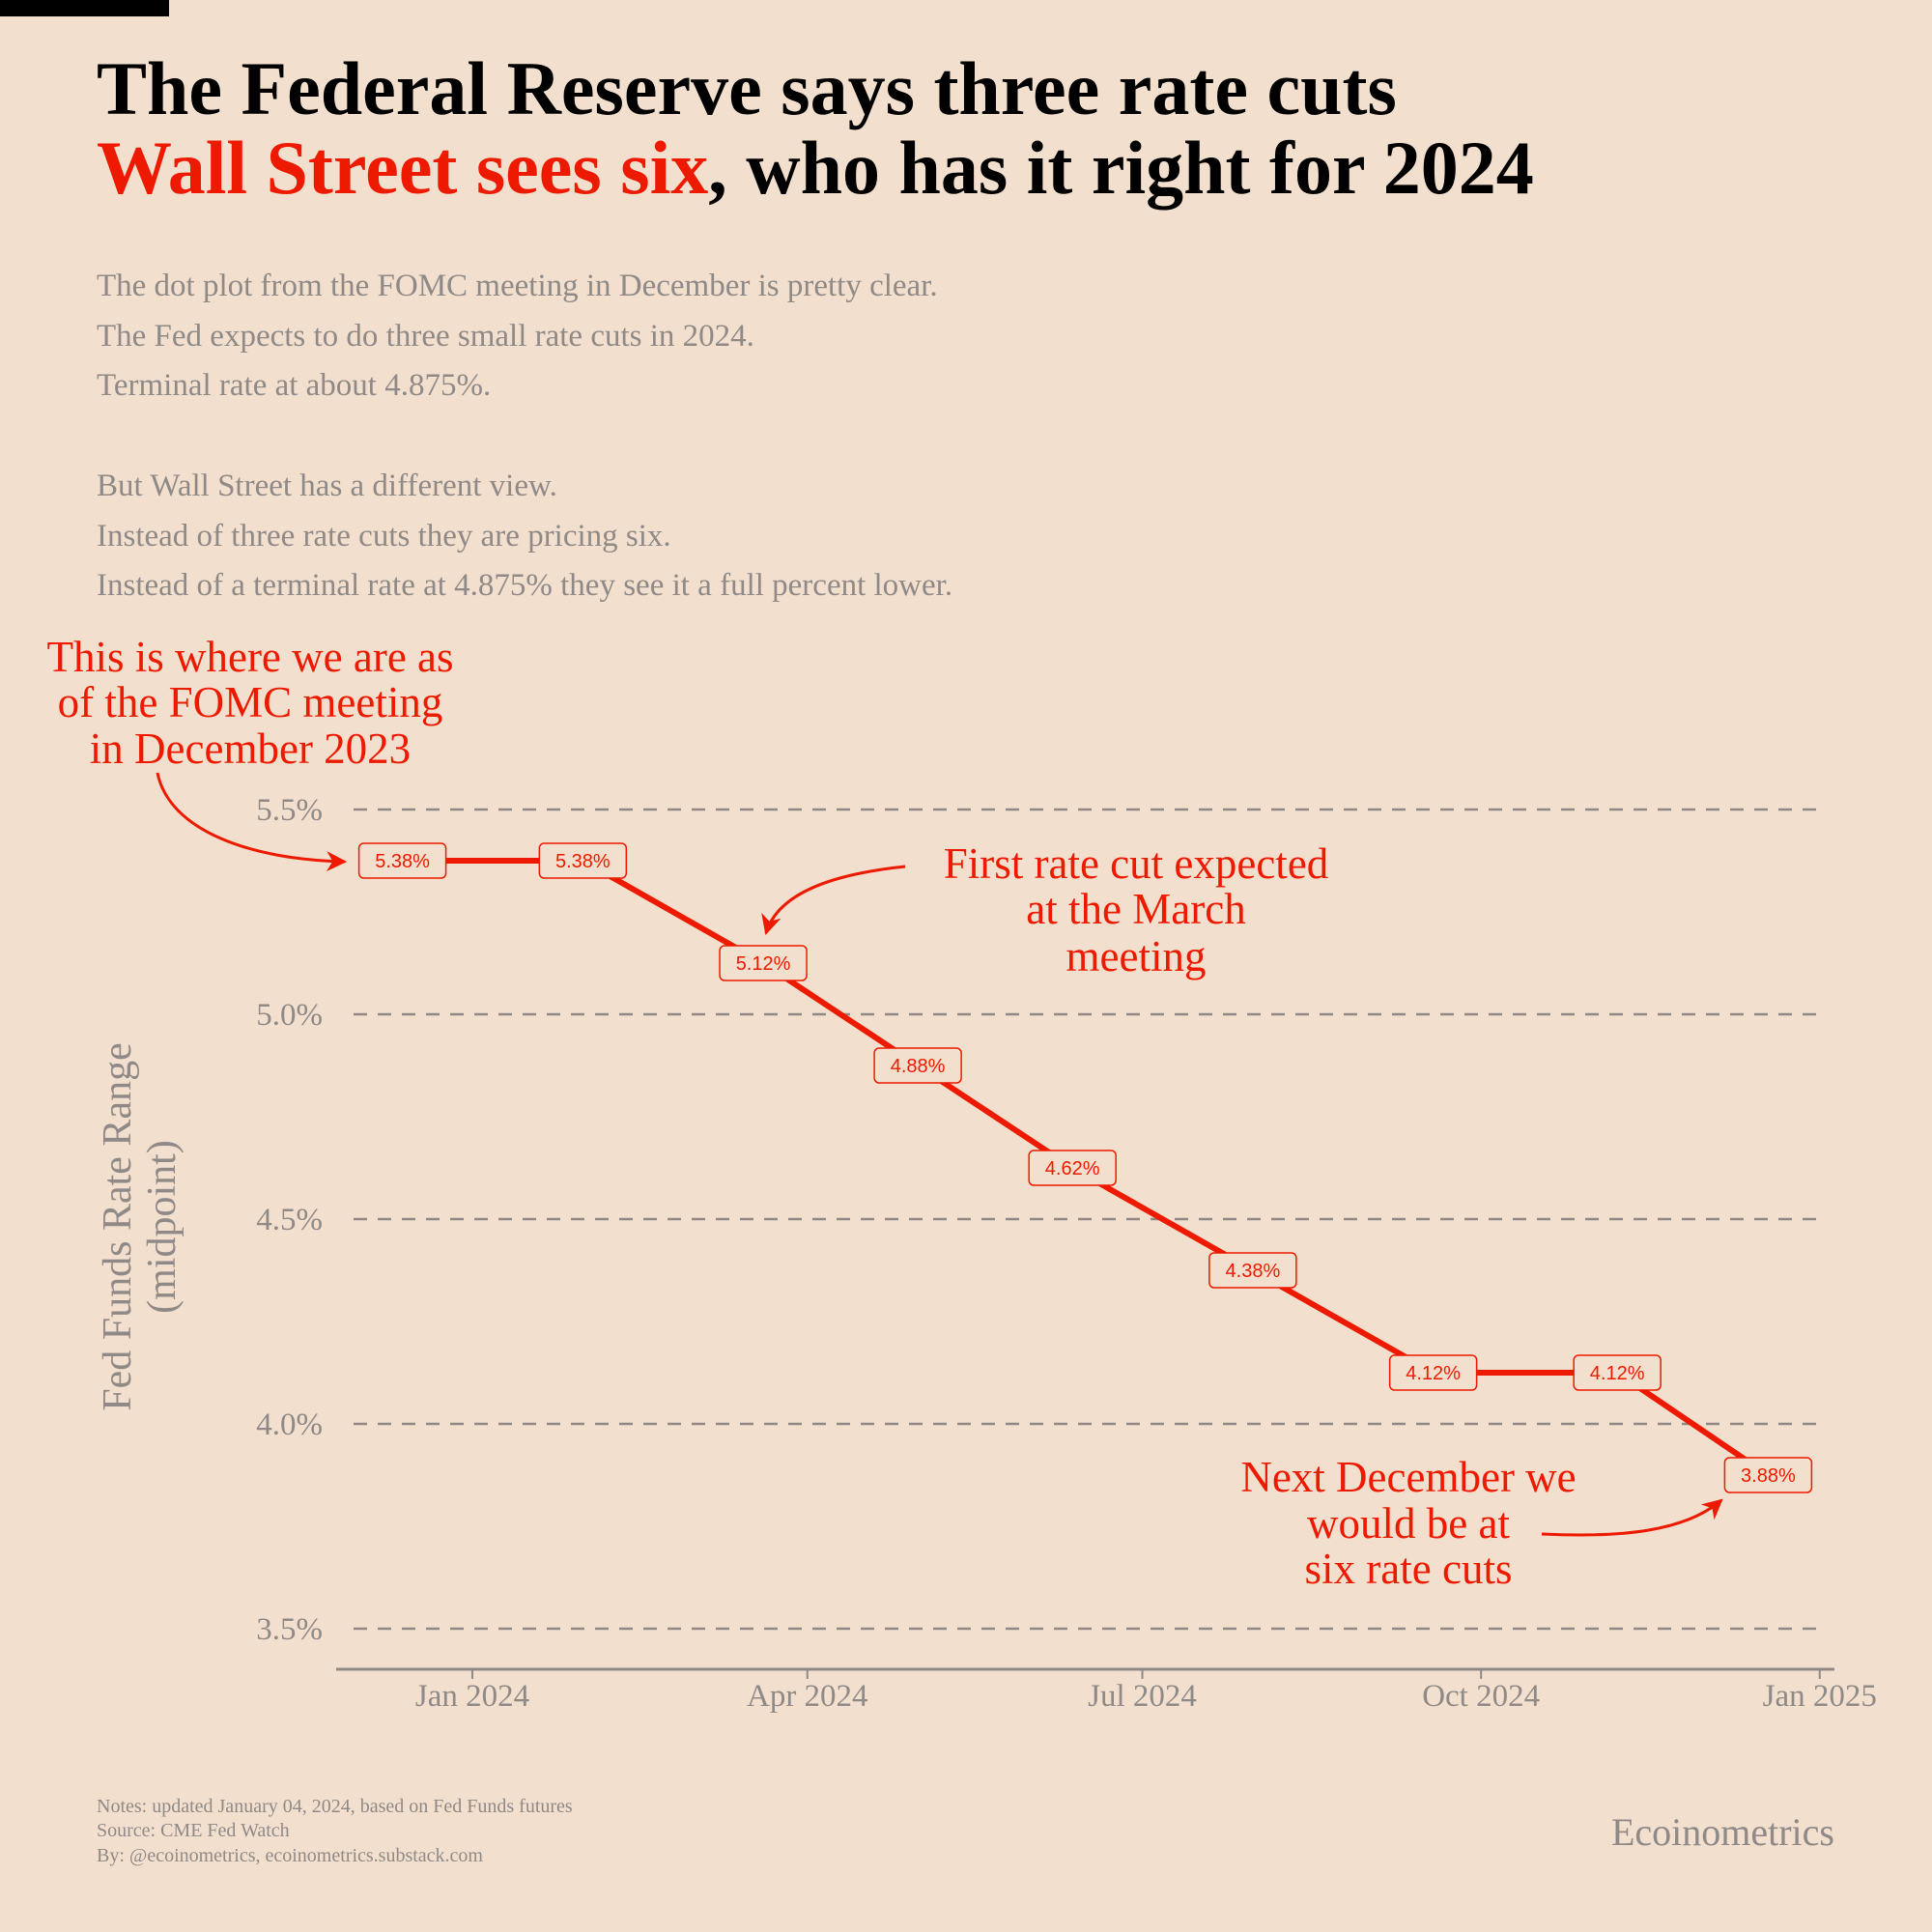 Image resolution: width=1932 pixels, height=1932 pixels. Describe the element at coordinates (289, 1015) in the screenshot. I see `y-tick-label: 5.0%` at that location.